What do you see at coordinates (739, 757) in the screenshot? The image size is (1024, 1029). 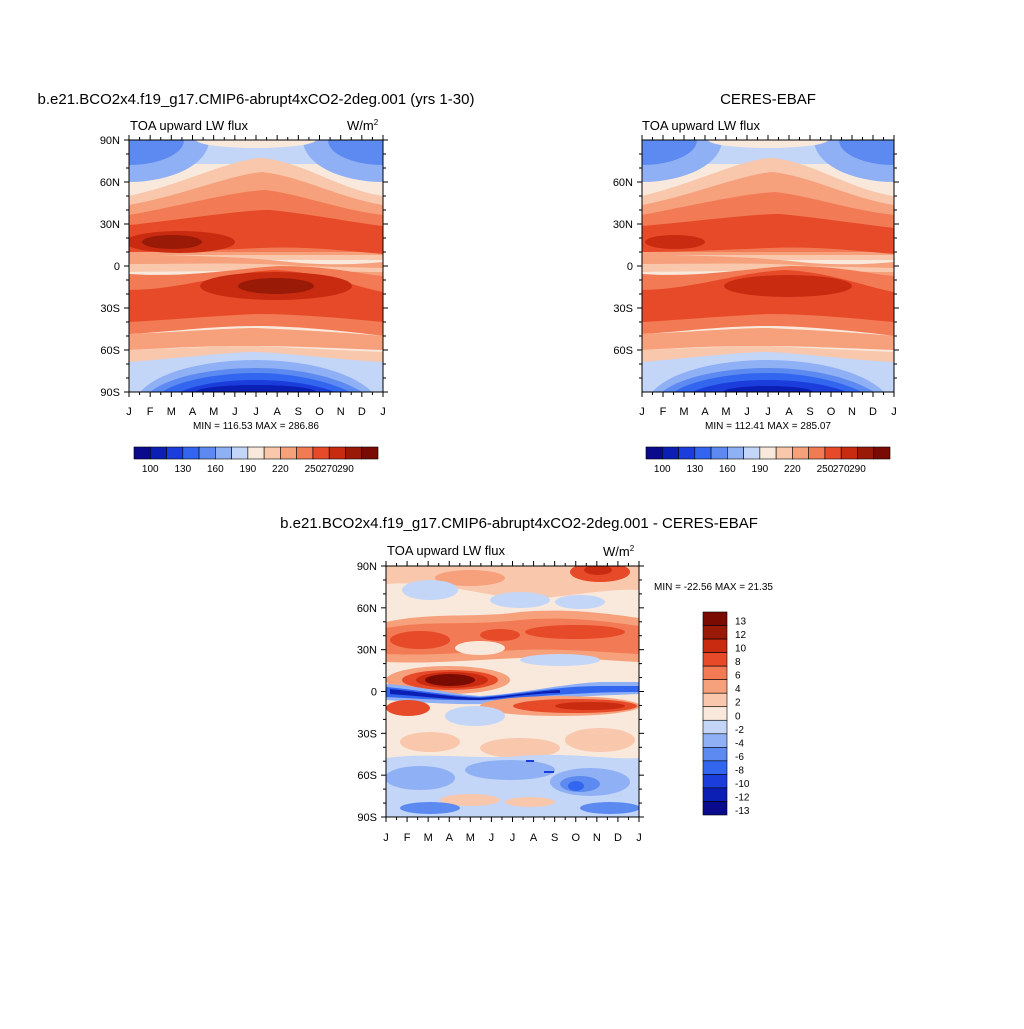 I see `diff-colorbar-label: -6` at bounding box center [739, 757].